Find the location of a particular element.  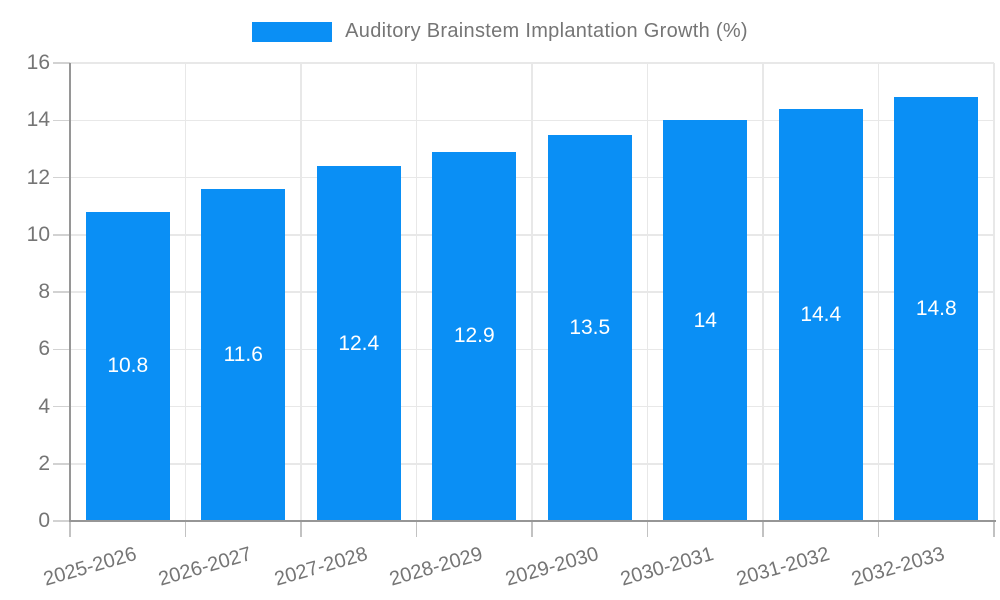

bar-value-label: 10.8 is located at coordinates (128, 366).